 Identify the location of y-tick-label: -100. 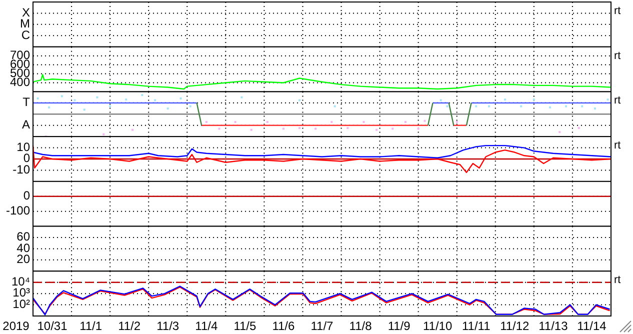
(18, 211).